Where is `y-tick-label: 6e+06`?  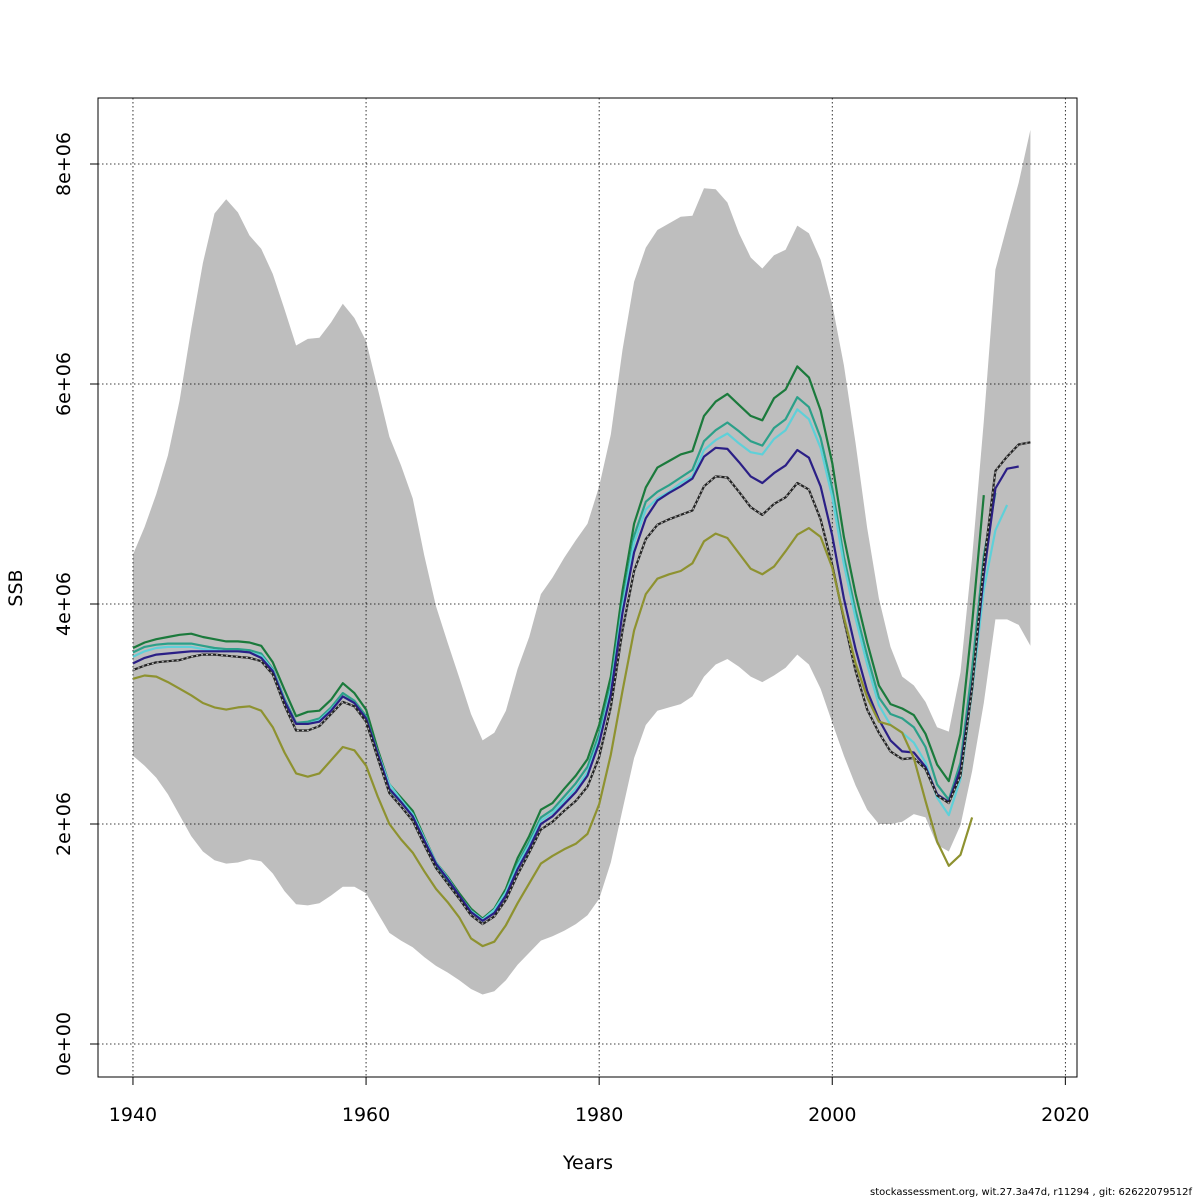
y-tick-label: 6e+06 is located at coordinates (64, 384).